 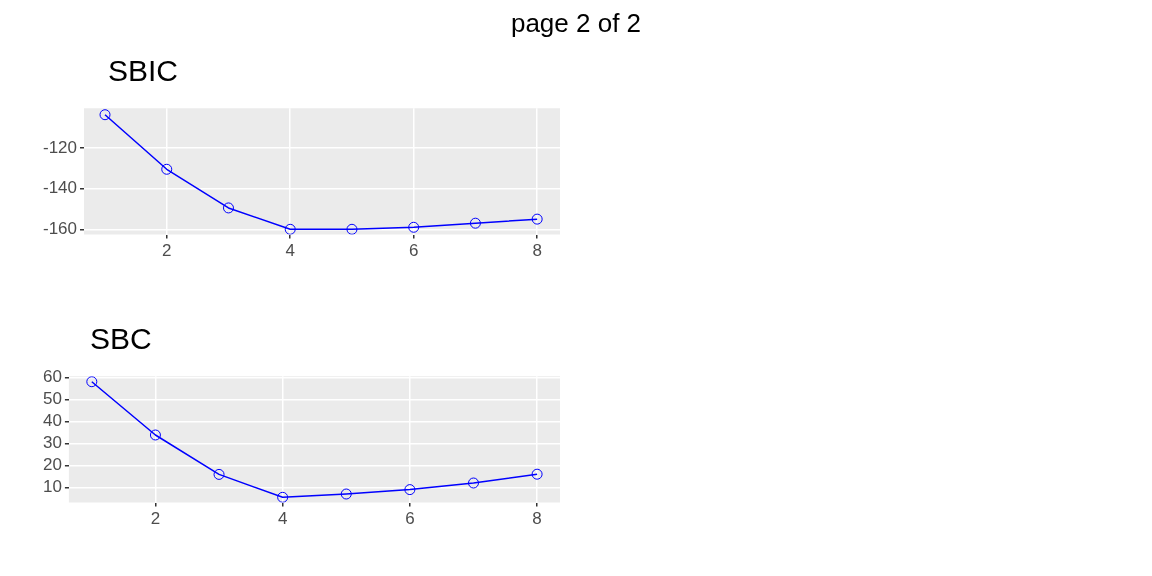 I want to click on y-tick-label: -120, so click(x=60, y=147).